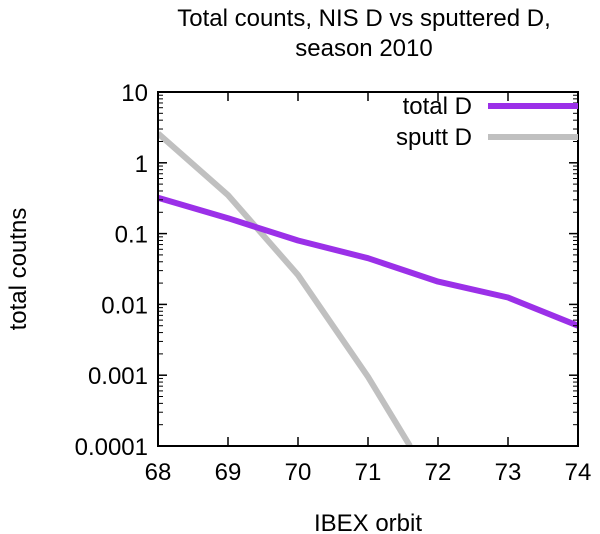 This screenshot has width=600, height=534. What do you see at coordinates (124, 305) in the screenshot?
I see `y-tick-label: 0.01` at bounding box center [124, 305].